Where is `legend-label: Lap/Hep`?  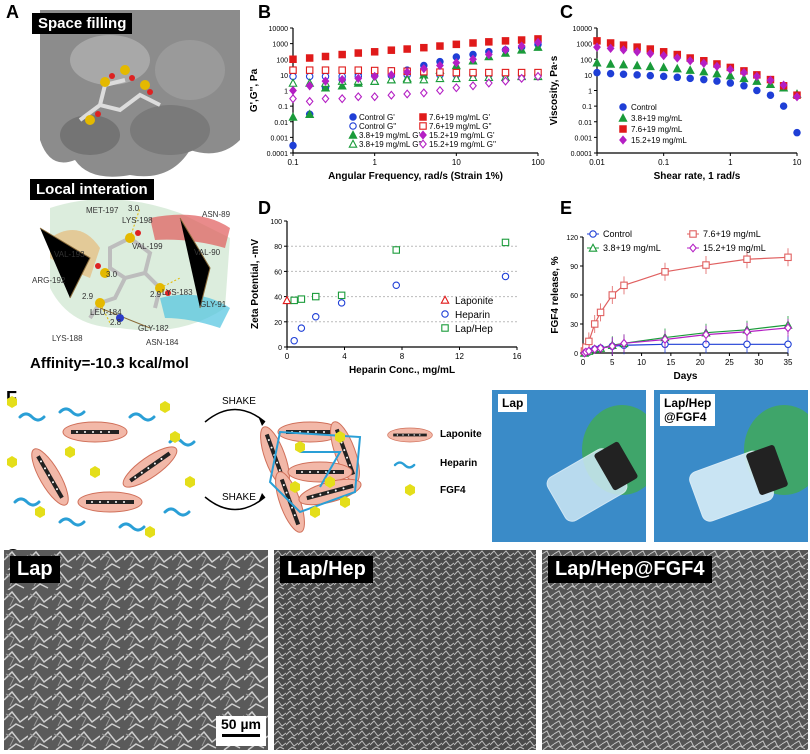 legend-label: Lap/Hep is located at coordinates (474, 329).